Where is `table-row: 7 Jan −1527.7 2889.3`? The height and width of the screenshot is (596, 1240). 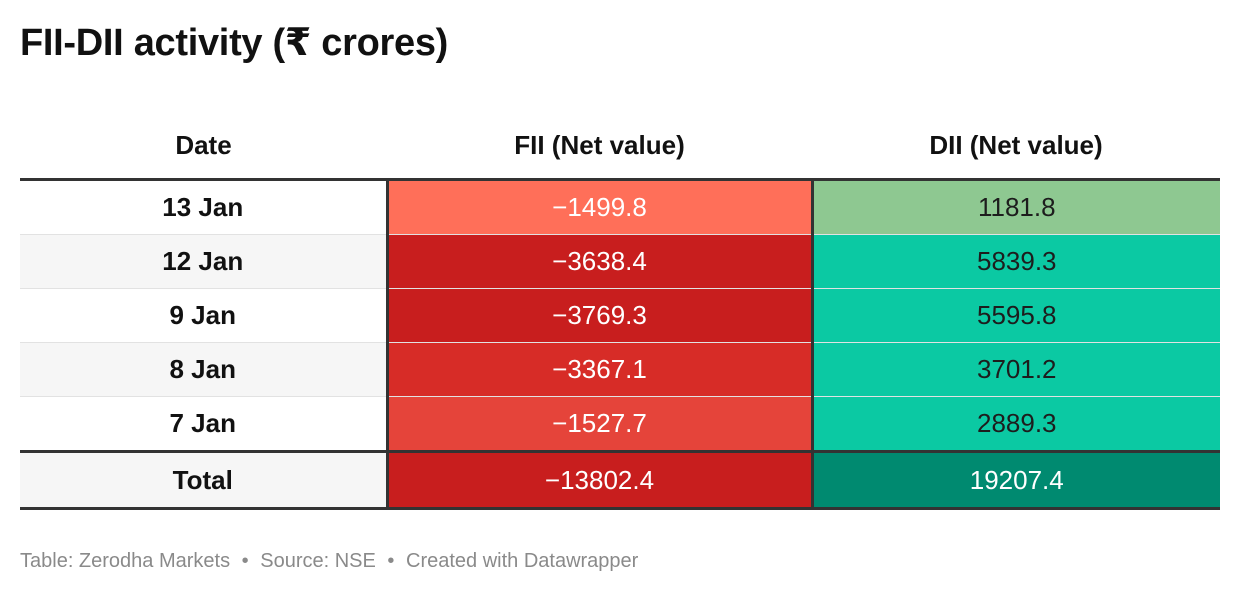 table-row: 7 Jan −1527.7 2889.3 is located at coordinates (620, 424).